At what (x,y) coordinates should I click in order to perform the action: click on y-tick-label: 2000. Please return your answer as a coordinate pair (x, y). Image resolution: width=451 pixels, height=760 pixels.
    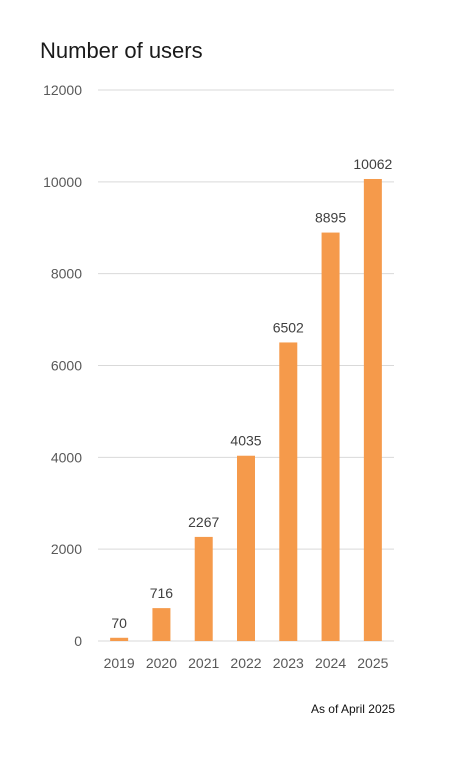
    Looking at the image, I should click on (66, 549).